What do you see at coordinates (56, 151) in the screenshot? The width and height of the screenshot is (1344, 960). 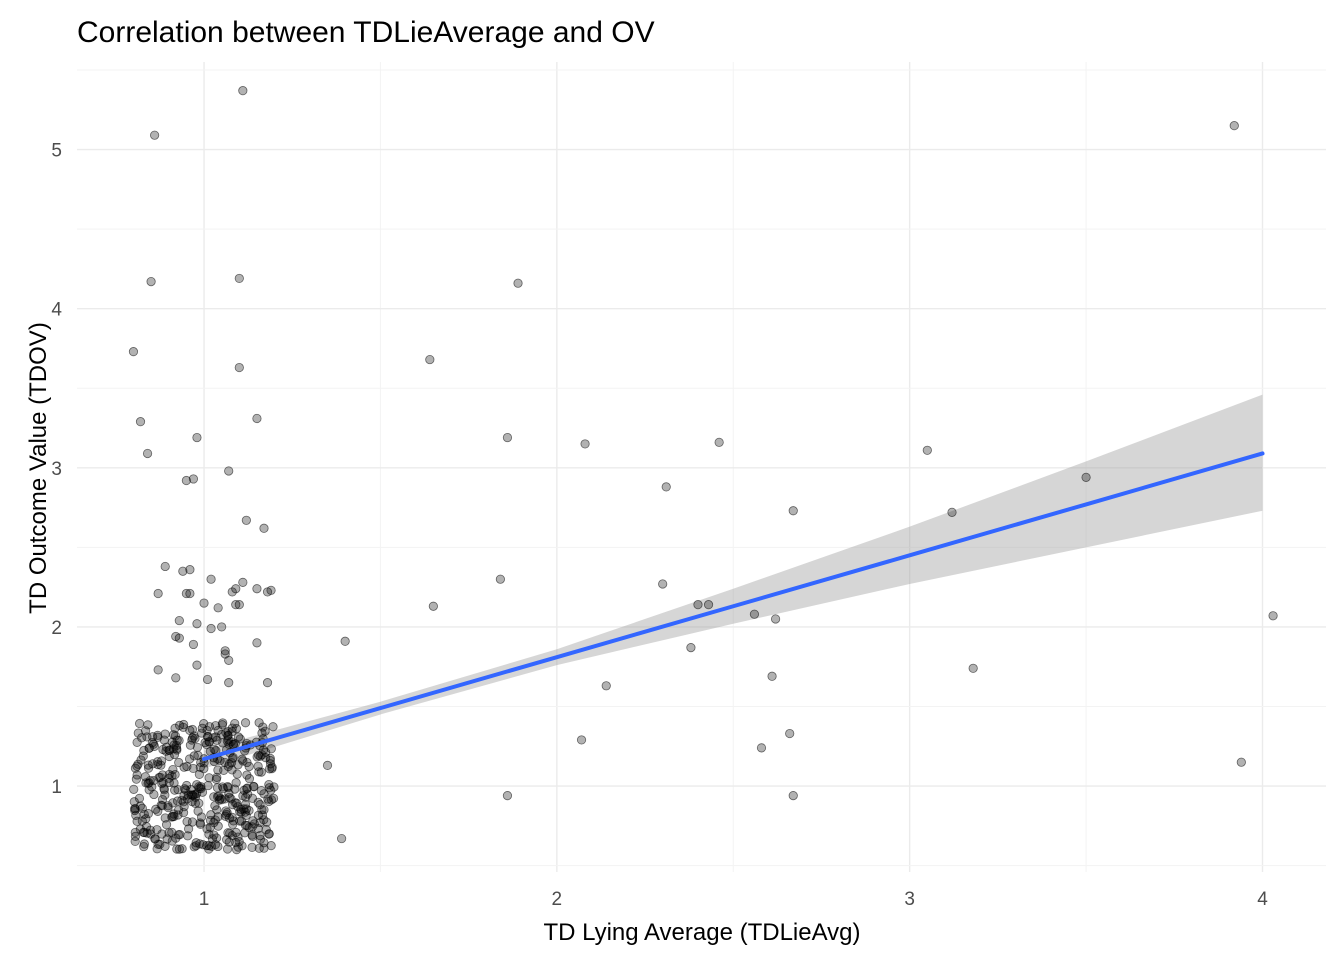 I see `y-tick-label: 5` at bounding box center [56, 151].